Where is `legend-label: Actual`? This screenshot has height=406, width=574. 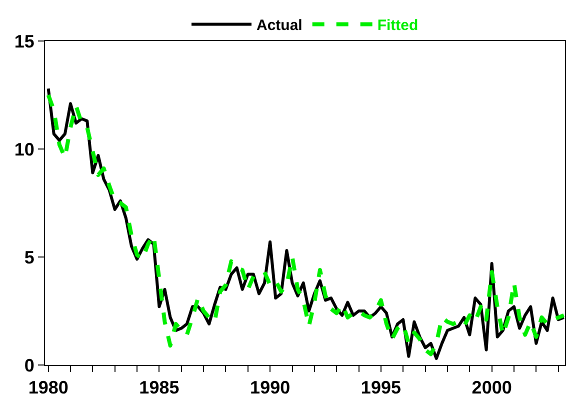
legend-label: Actual is located at coordinates (279, 25).